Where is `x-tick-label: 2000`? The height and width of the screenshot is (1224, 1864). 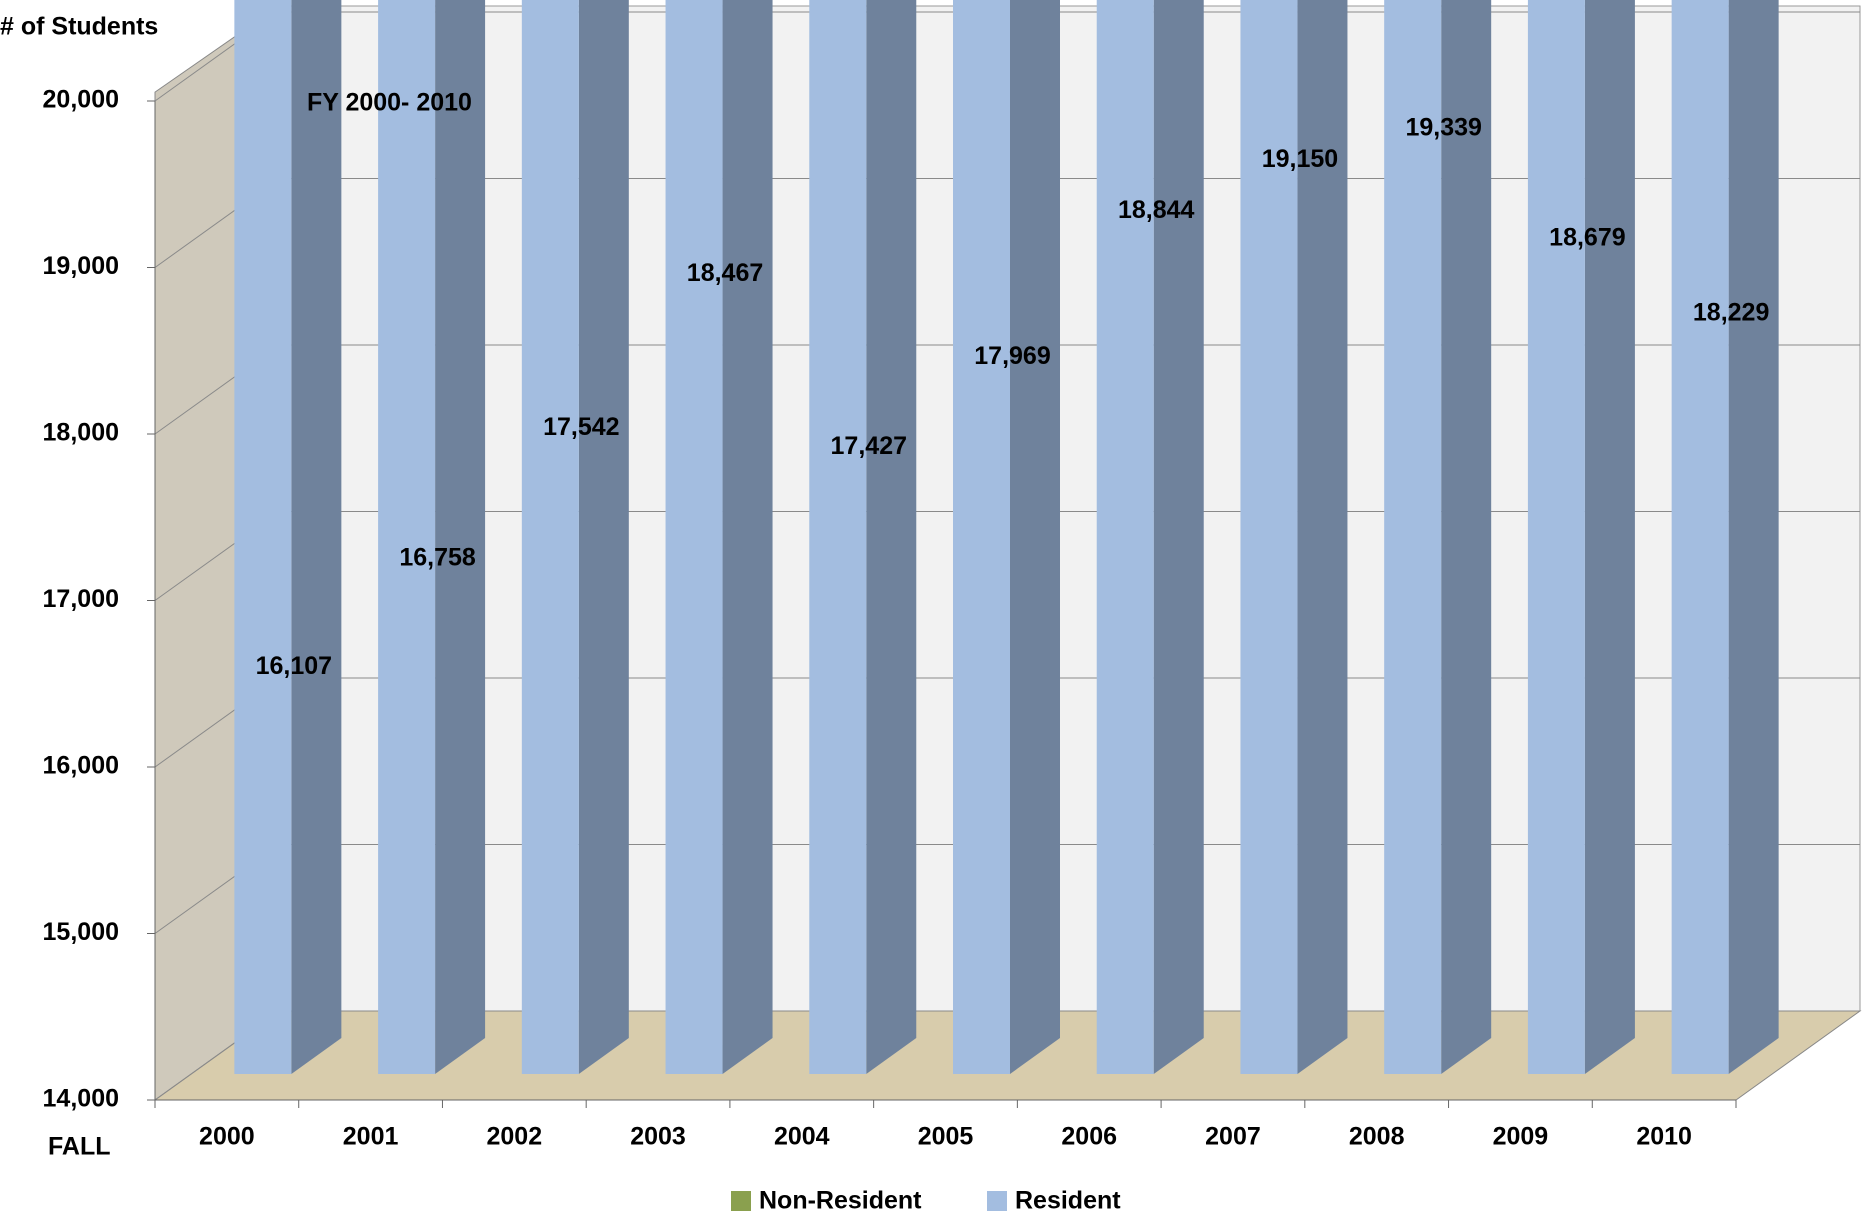 x-tick-label: 2000 is located at coordinates (227, 1137).